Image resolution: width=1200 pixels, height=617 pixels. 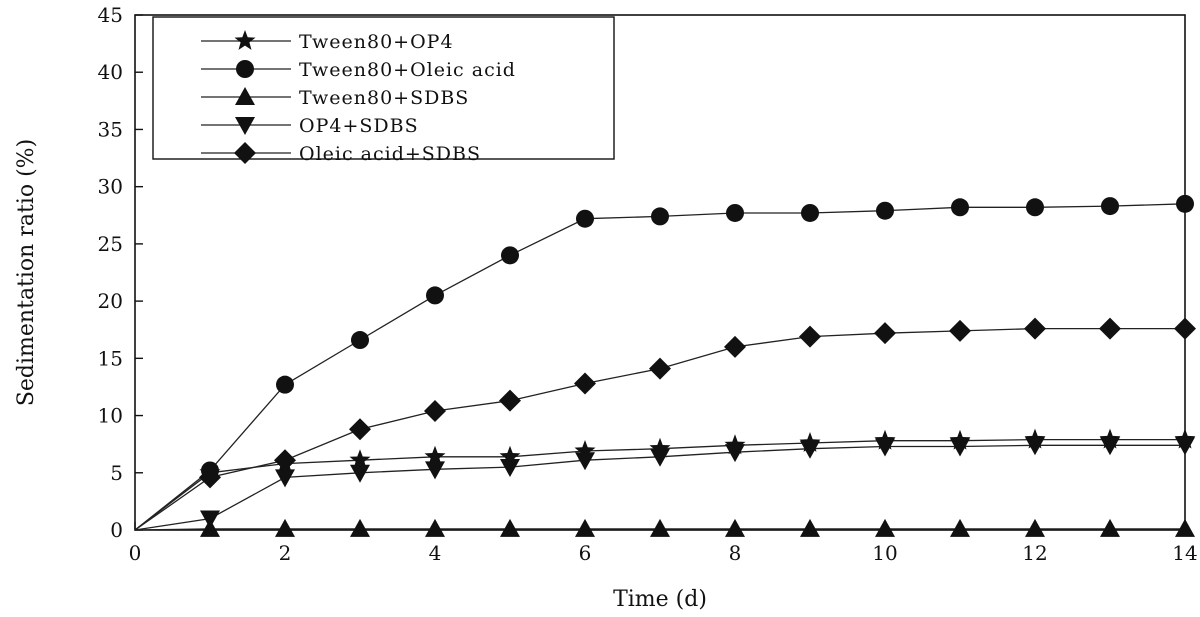 What do you see at coordinates (110, 358) in the screenshot?
I see `y-tick-label: 15` at bounding box center [110, 358].